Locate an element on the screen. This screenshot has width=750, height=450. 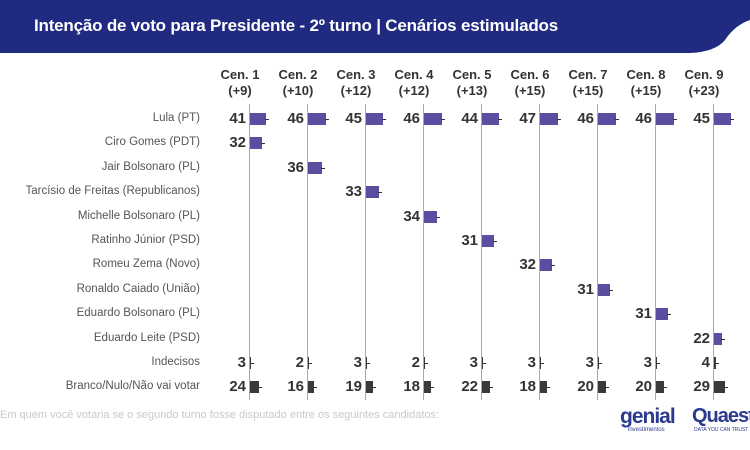
column-margin: (+23) is located at coordinates (704, 90).